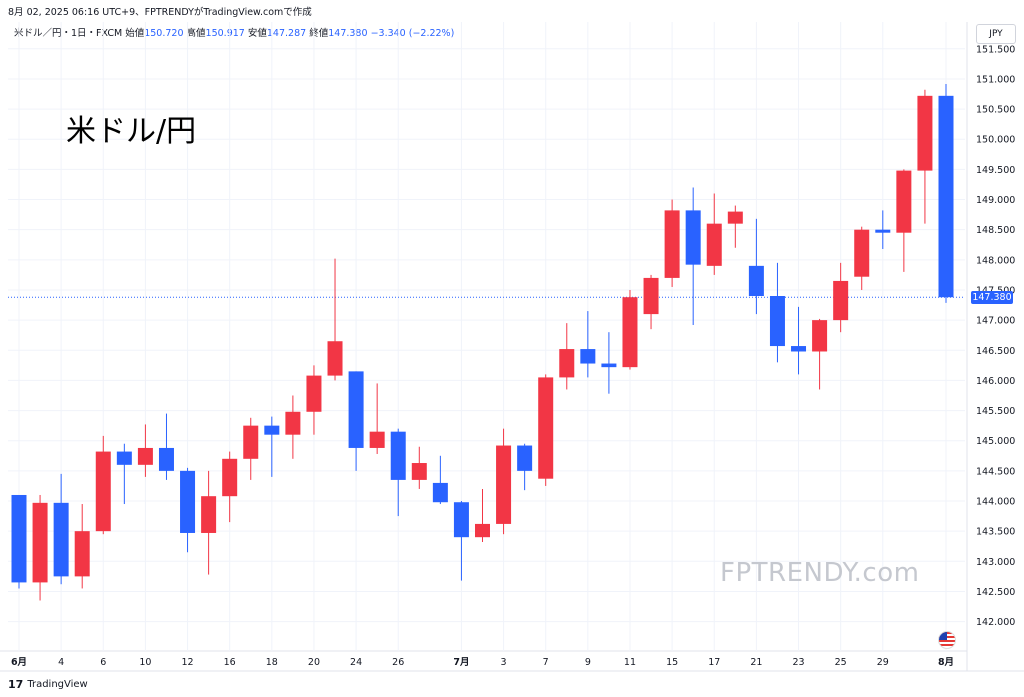 Image resolution: width=1024 pixels, height=697 pixels. What do you see at coordinates (319, 33) in the screenshot?
I see `close-label: 終値` at bounding box center [319, 33].